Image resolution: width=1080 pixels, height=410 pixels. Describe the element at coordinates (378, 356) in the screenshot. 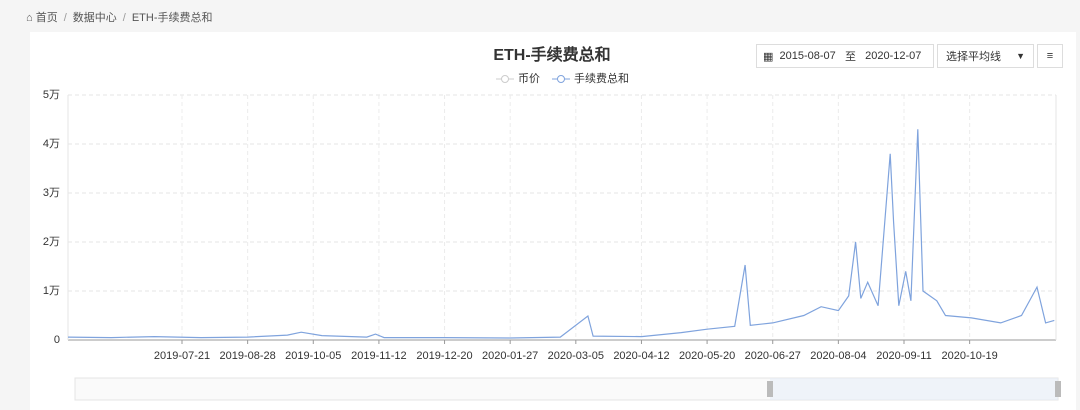

I see `x-tick-label: 2019-11-12` at that location.